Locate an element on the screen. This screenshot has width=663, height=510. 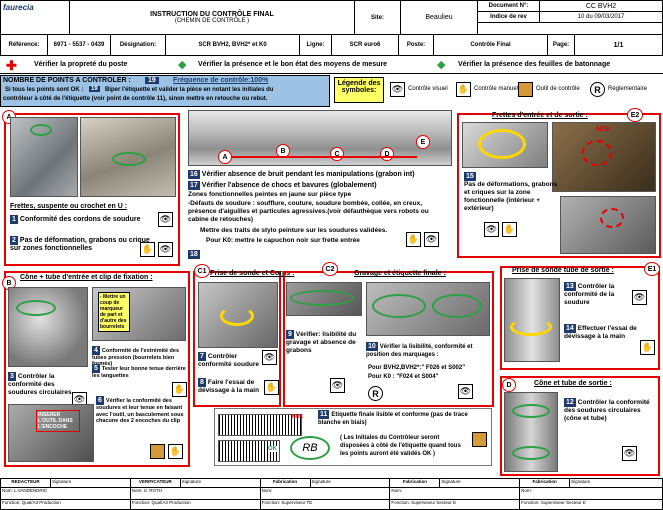
footer-s2: Signature is located at coordinates (220, 483).